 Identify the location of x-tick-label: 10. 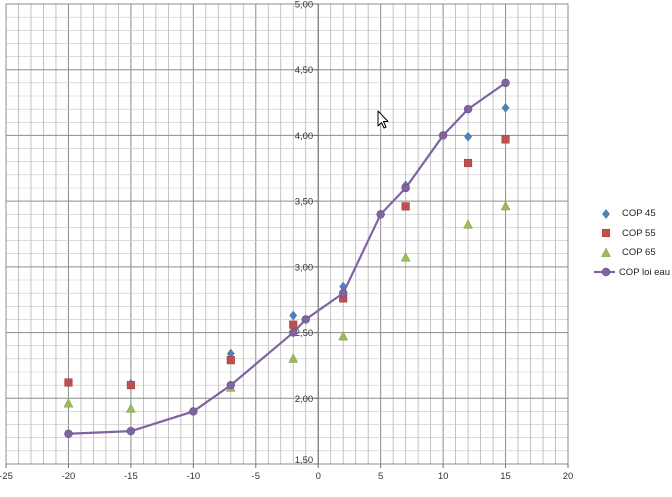
(443, 476).